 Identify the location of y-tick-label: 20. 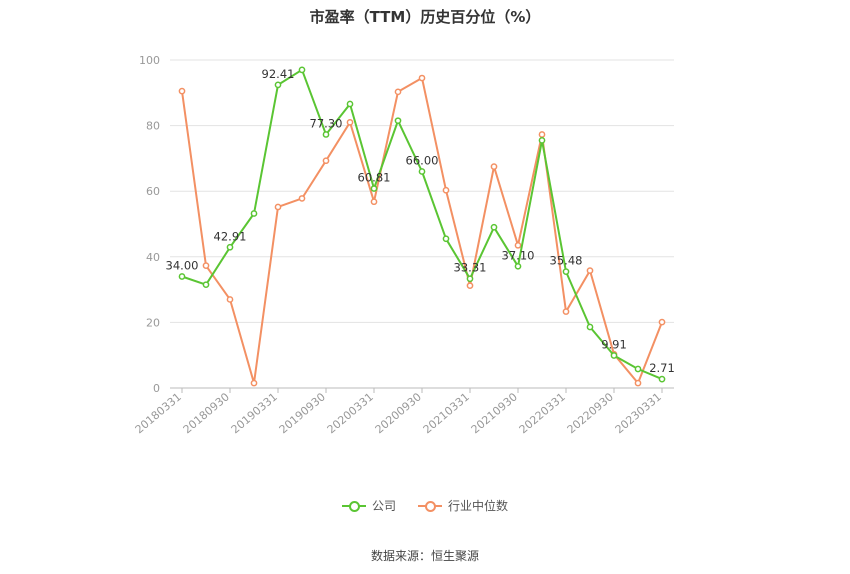
(153, 322).